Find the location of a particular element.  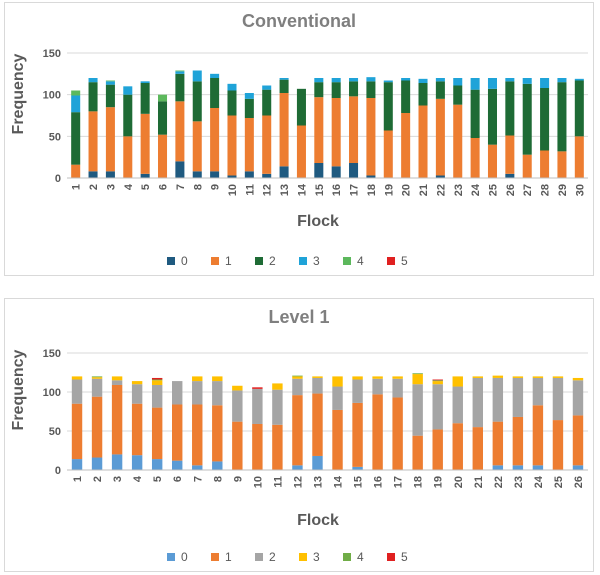

y-tick-label: 50 is located at coordinates (55, 137).